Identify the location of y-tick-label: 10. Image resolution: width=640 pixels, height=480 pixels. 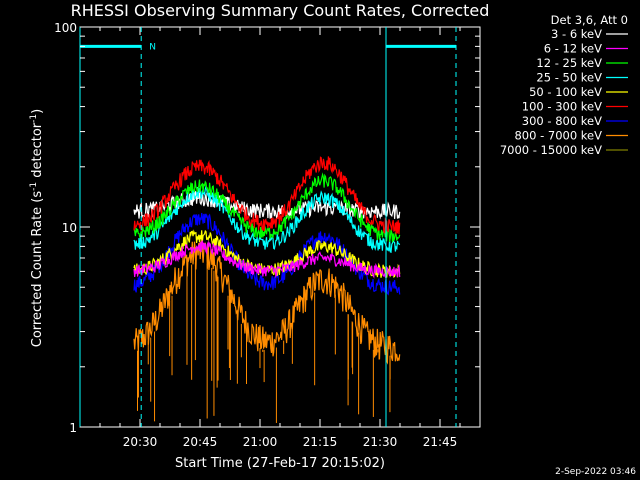
(69, 228).